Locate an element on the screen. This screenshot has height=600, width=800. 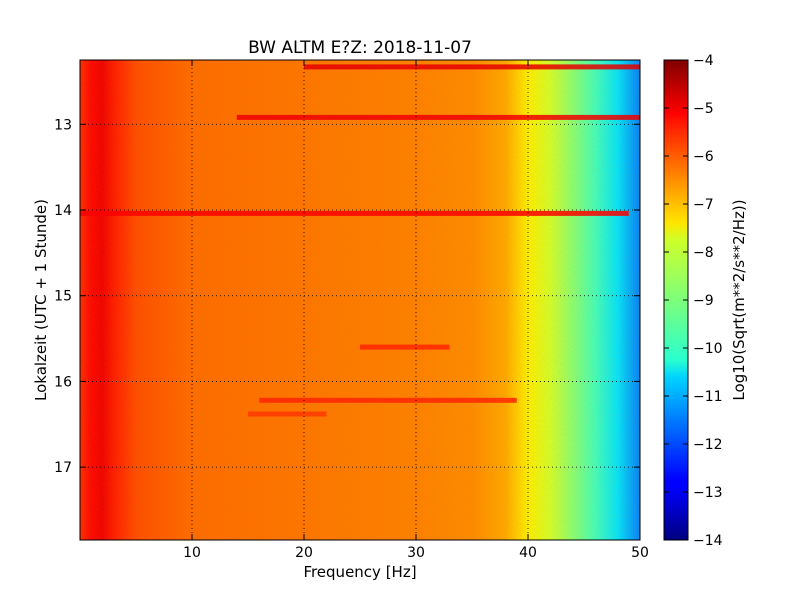
colorbar-tick-label: −12 is located at coordinates (708, 445).